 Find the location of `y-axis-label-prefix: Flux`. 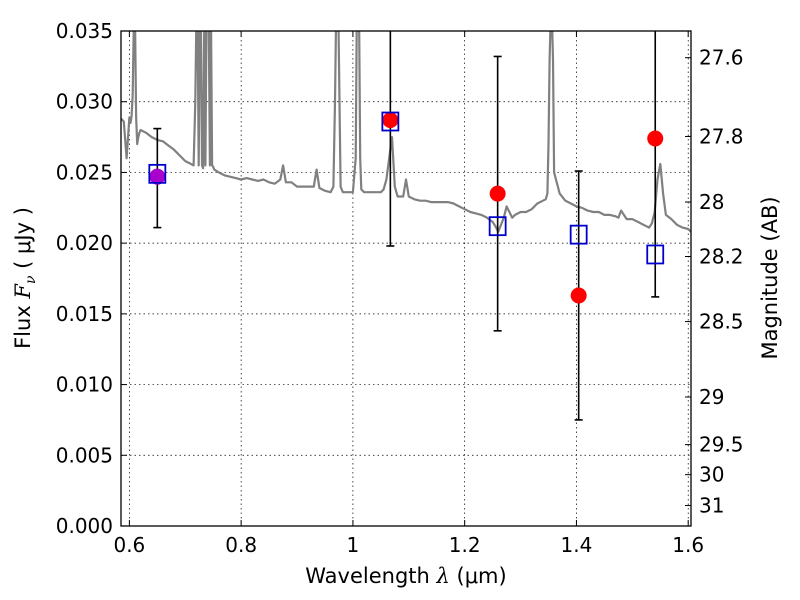

y-axis-label-prefix: Flux is located at coordinates (23, 324).